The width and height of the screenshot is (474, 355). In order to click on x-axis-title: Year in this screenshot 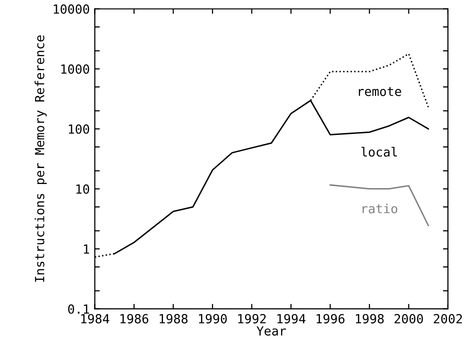, I will do `click(271, 331)`.